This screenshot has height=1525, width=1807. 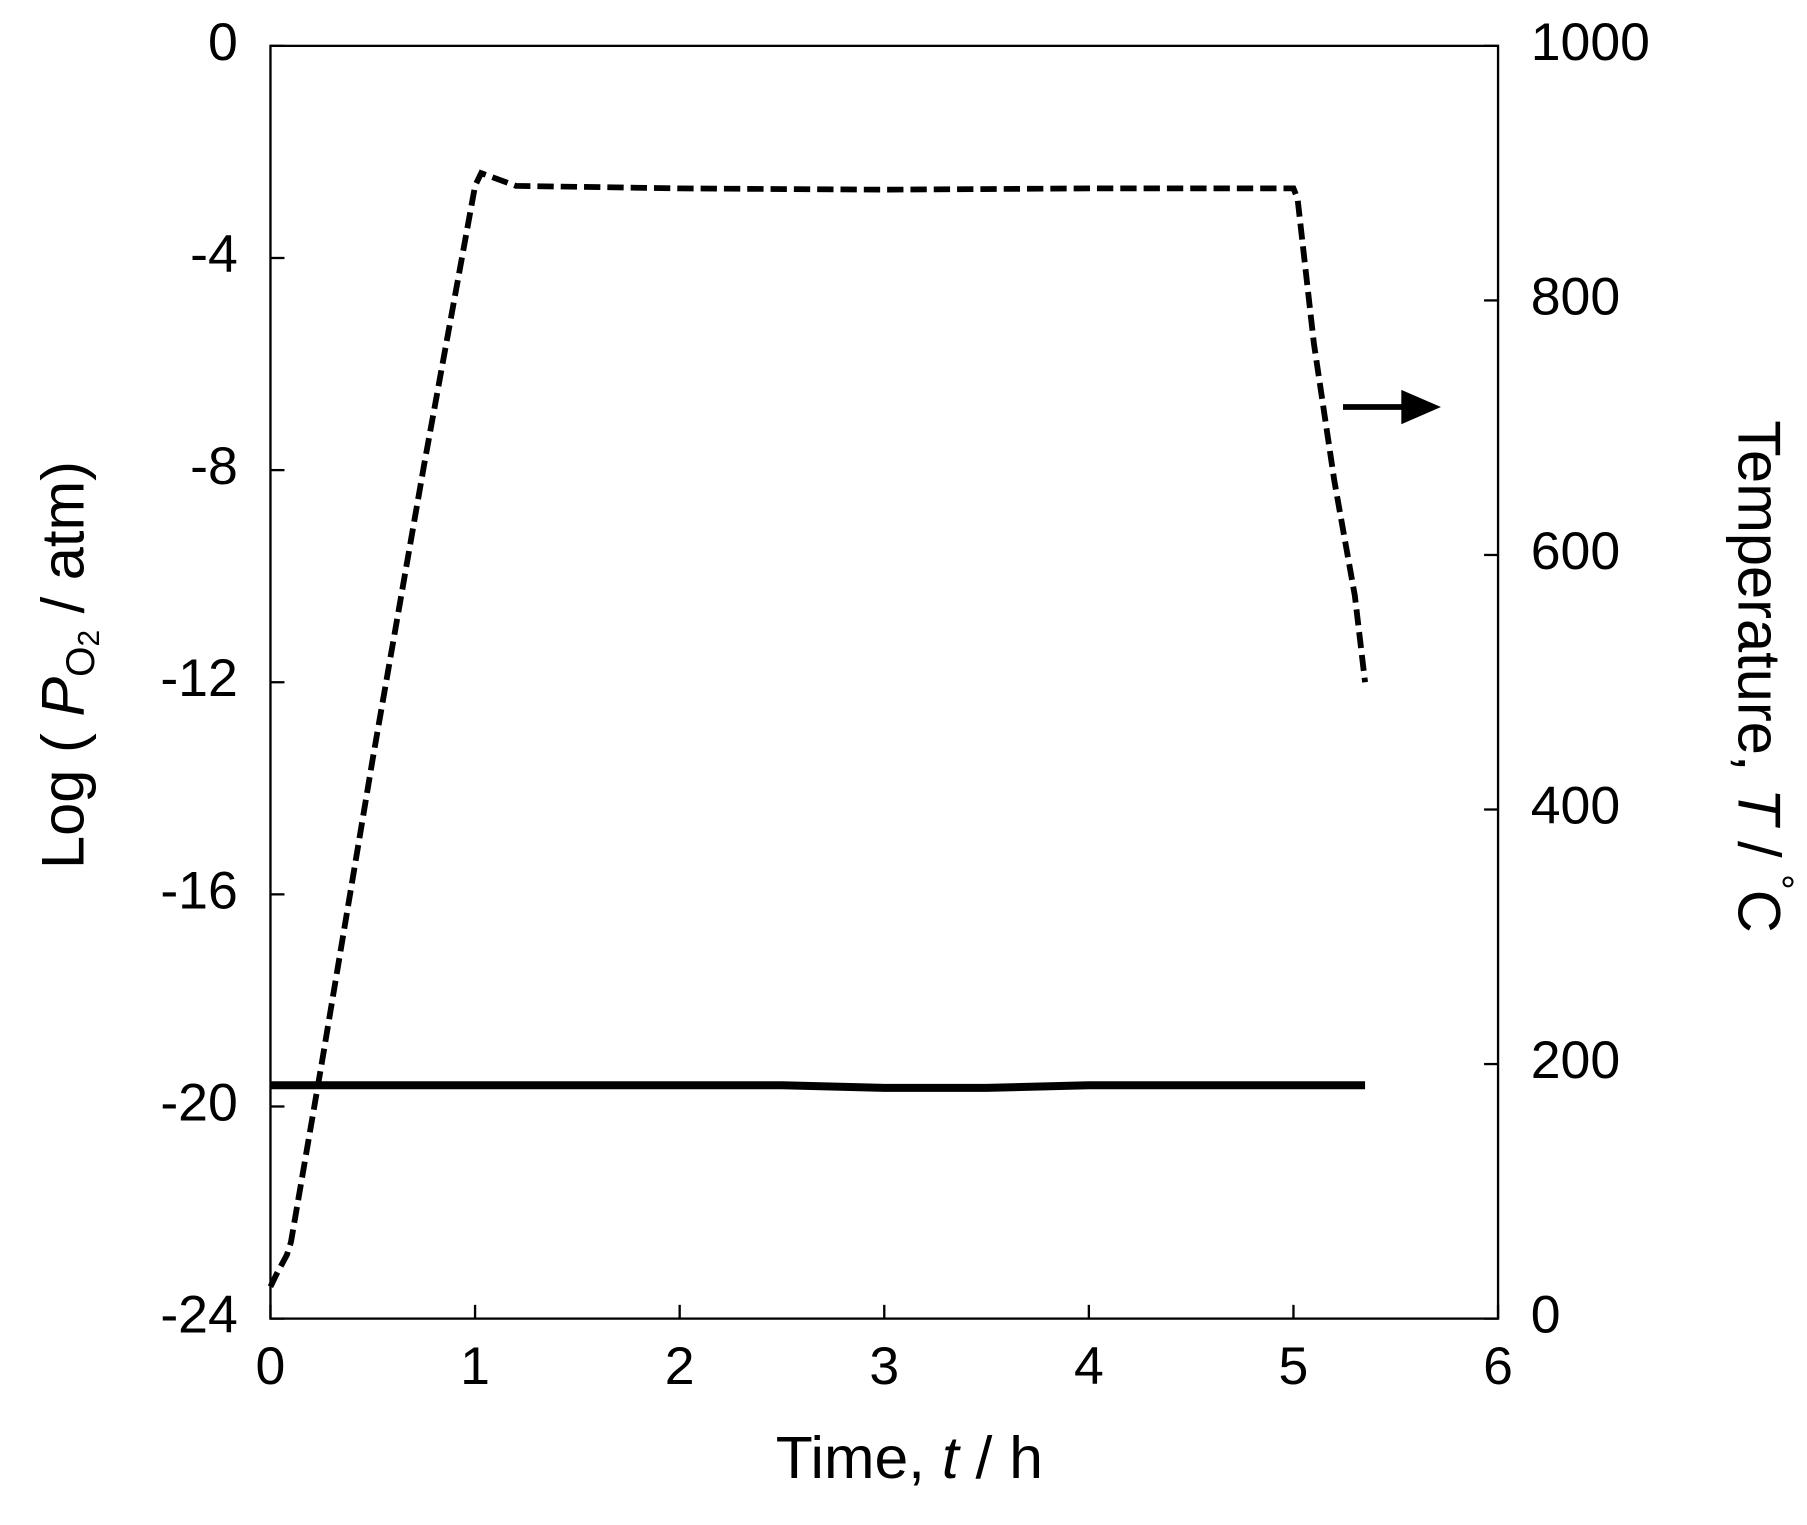 What do you see at coordinates (89, 638) in the screenshot?
I see `y-label-part: 2` at bounding box center [89, 638].